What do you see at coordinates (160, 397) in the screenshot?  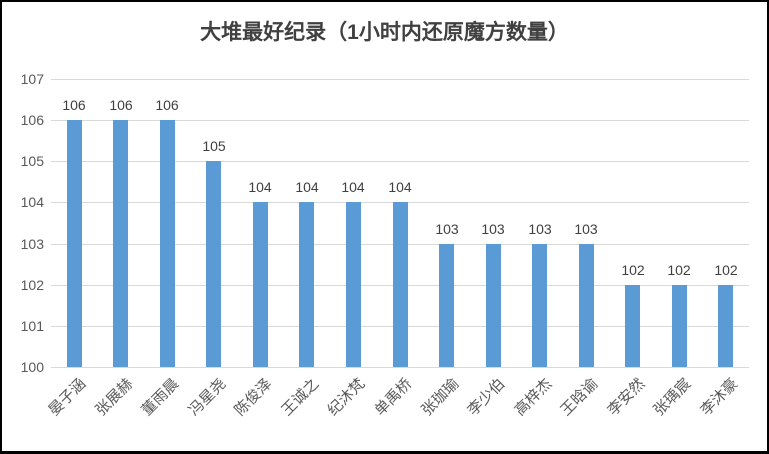 I see `x-axis-category-label: 董雨晨` at bounding box center [160, 397].